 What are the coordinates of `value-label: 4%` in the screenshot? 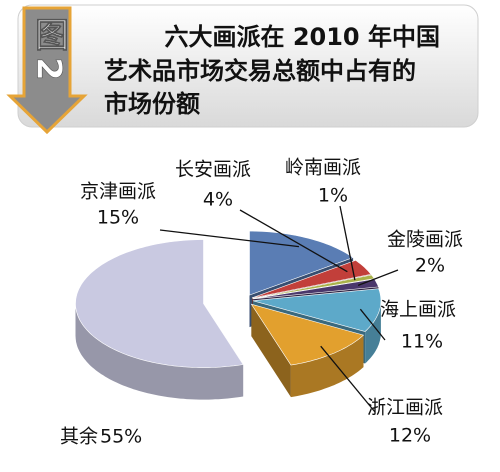 It's located at (218, 200).